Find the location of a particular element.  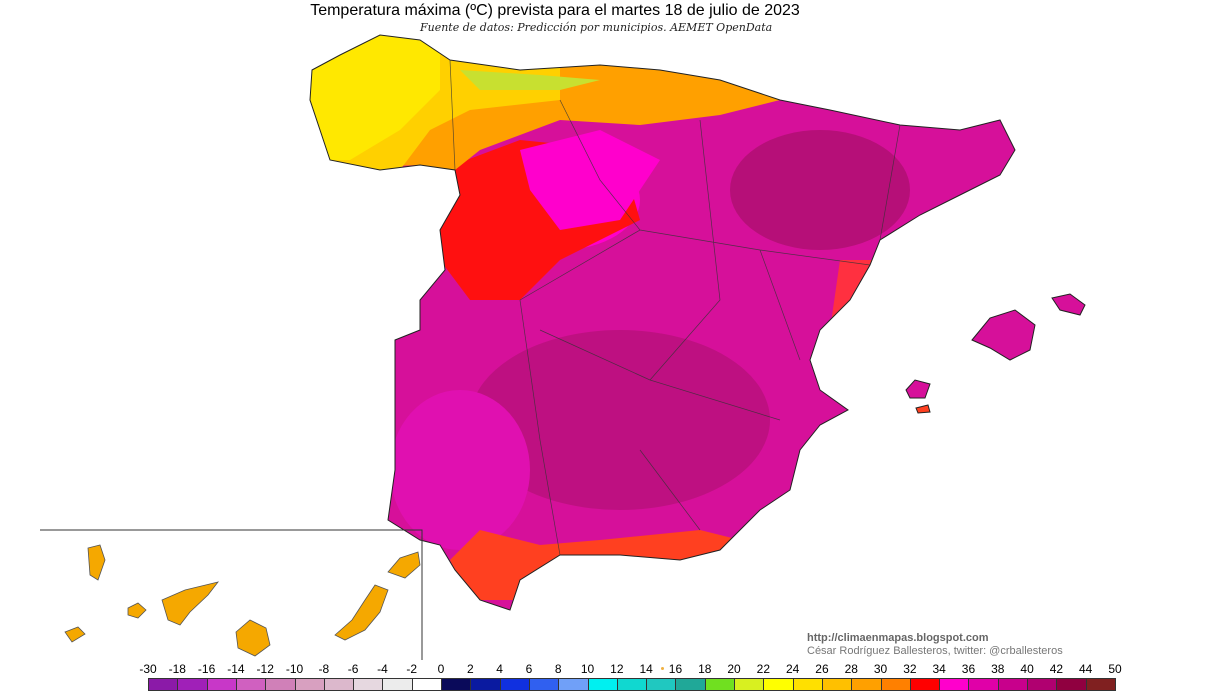

legend-label: 2 is located at coordinates (470, 669).